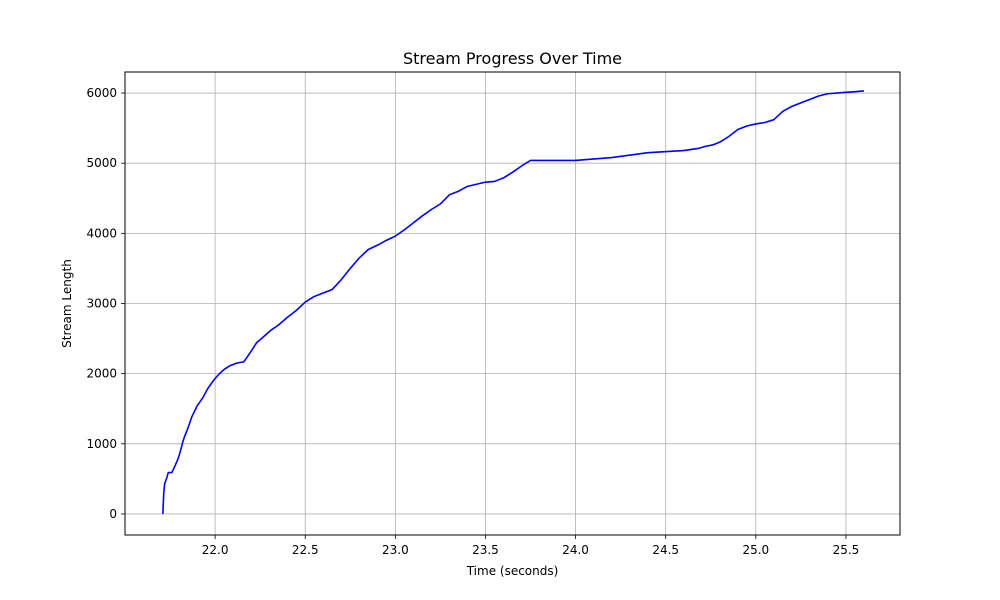 The height and width of the screenshot is (600, 1000). What do you see at coordinates (755, 550) in the screenshot?
I see `x-tick-label: 25.0` at bounding box center [755, 550].